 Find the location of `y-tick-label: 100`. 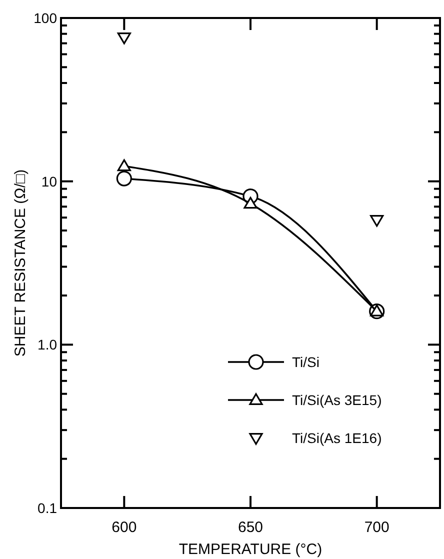

y-tick-label: 100 is located at coordinates (46, 18).